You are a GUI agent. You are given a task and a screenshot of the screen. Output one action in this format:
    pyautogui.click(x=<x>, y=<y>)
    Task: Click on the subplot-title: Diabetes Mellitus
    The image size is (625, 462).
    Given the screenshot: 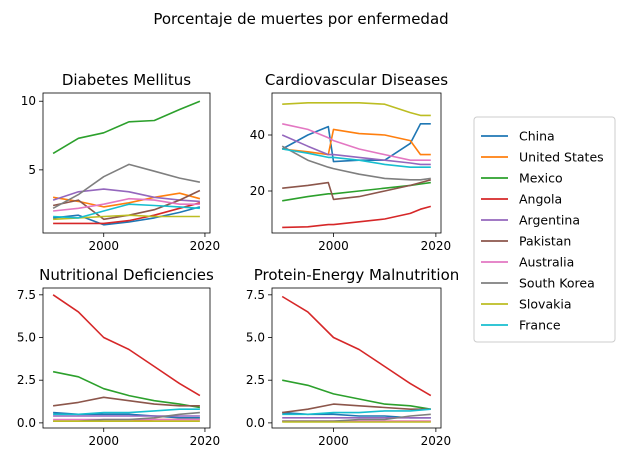 What is the action you would take?
    pyautogui.click(x=126, y=80)
    